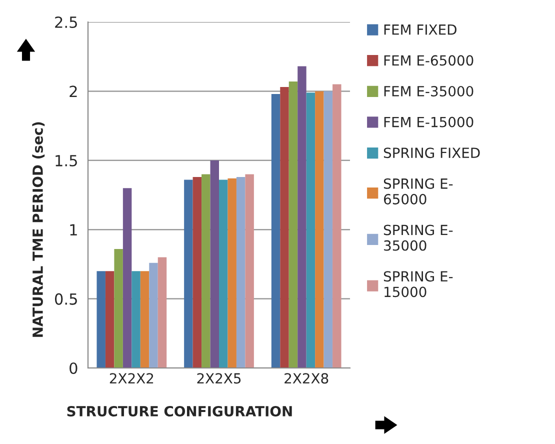  I want to click on y-tick-label: 2.5, so click(66, 22).